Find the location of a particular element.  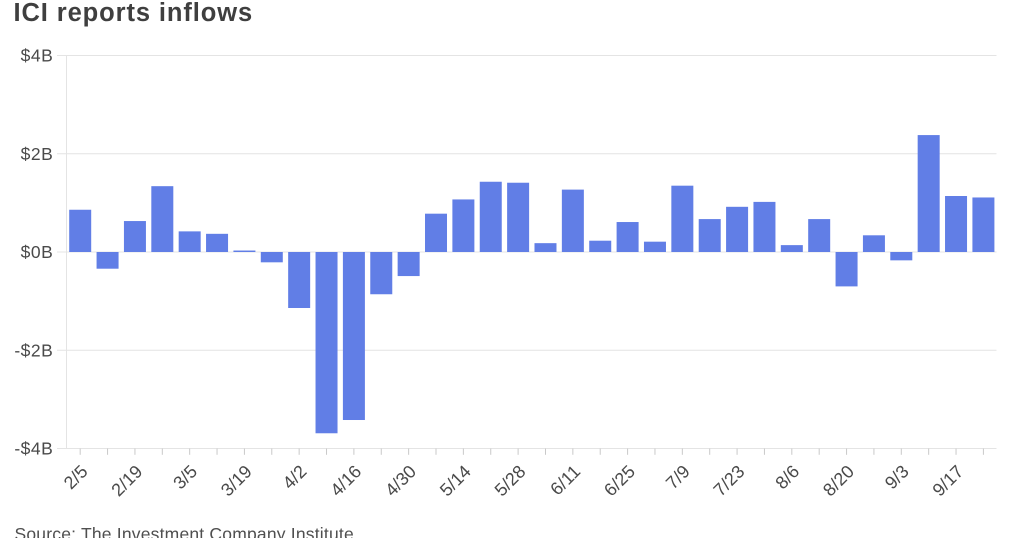

svg-text: 9/17 is located at coordinates (948, 480).